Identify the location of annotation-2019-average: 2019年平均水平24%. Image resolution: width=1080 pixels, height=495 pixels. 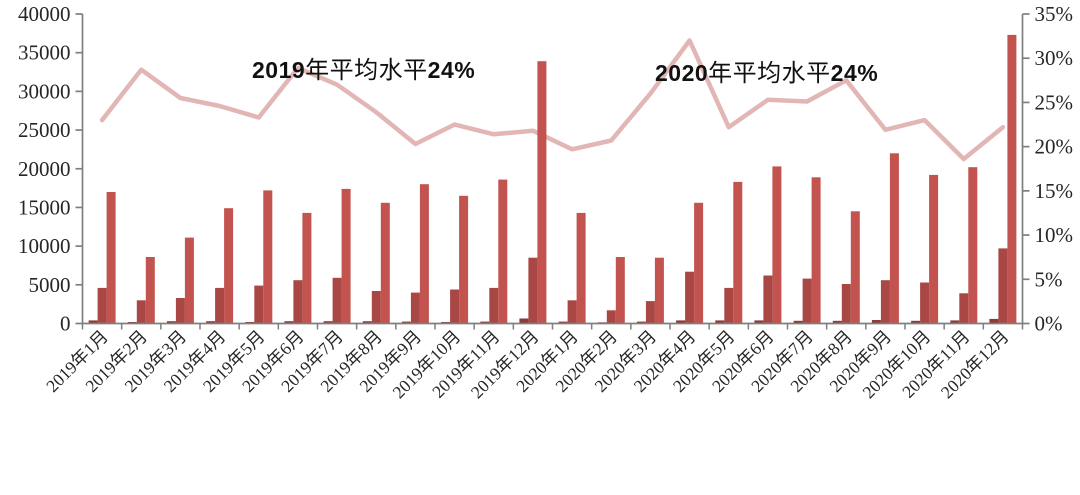
(363, 67).